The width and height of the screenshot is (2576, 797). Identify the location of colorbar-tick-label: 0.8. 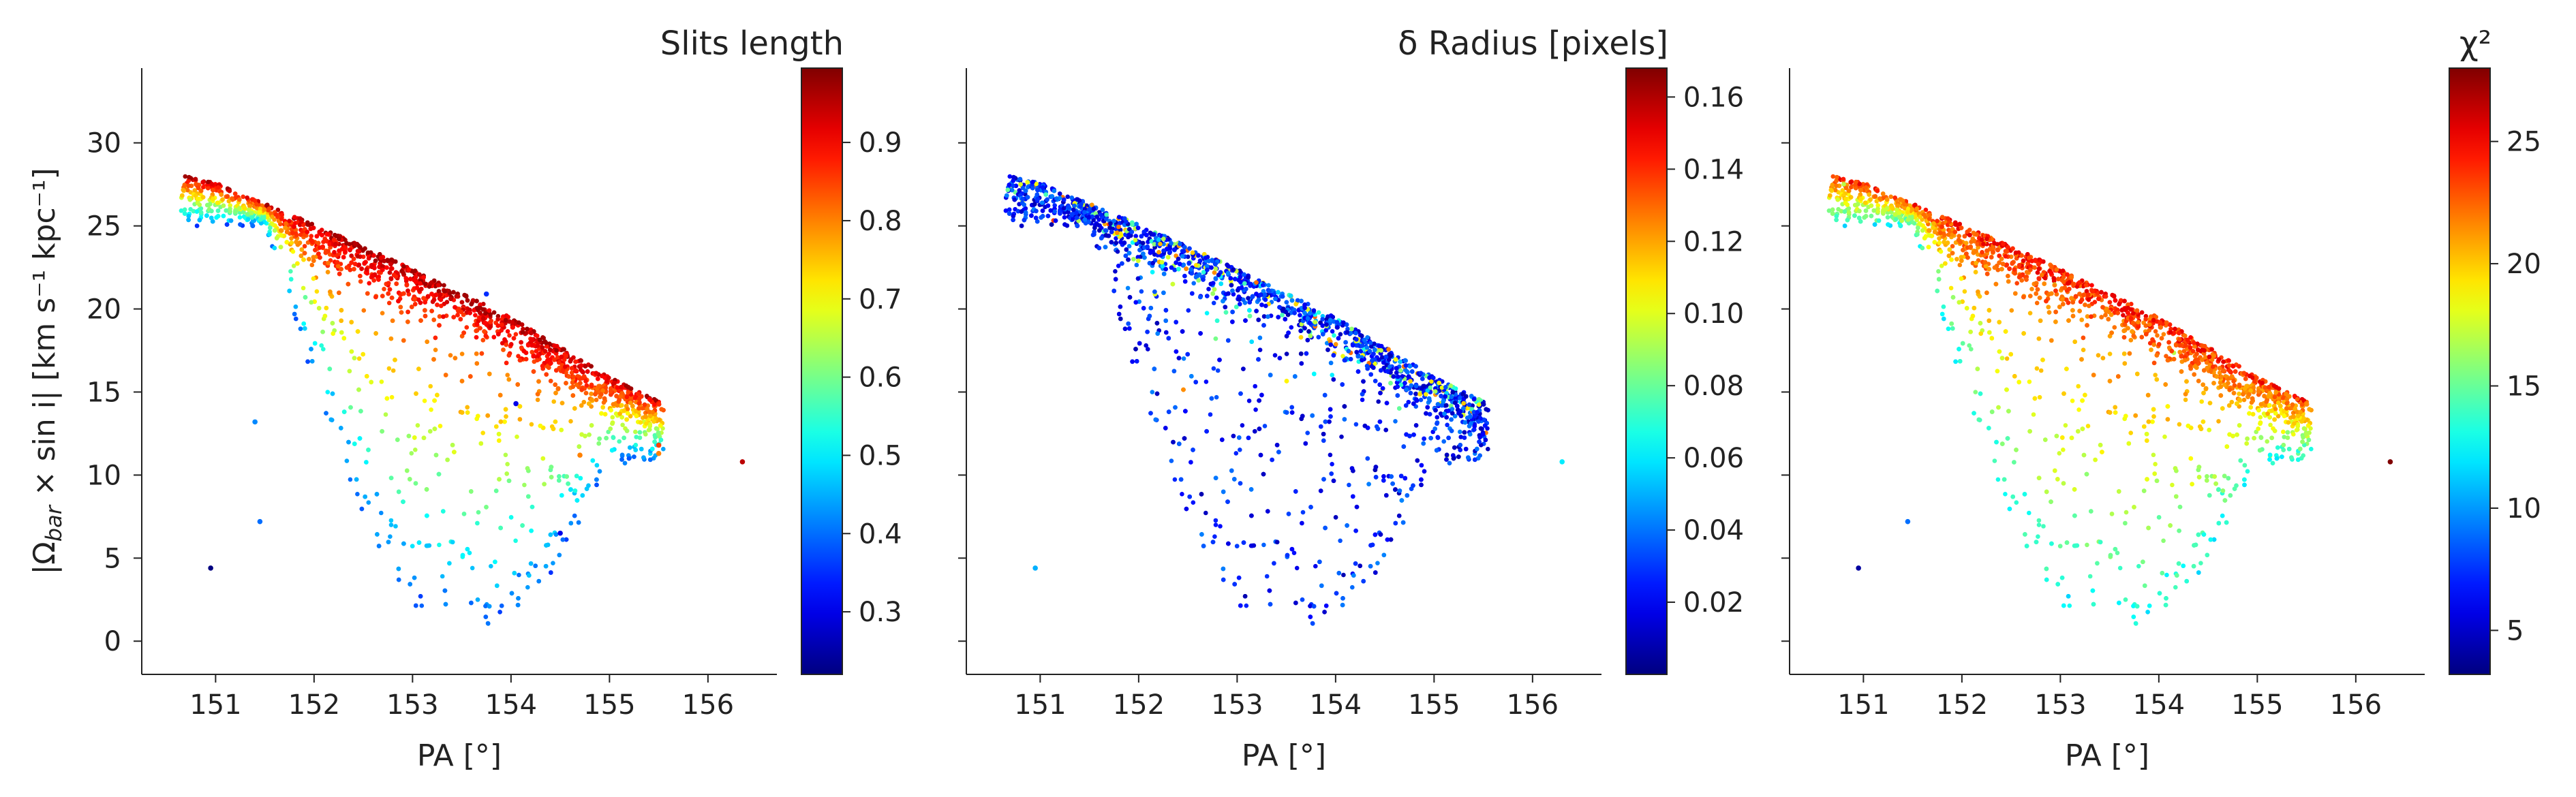
(881, 221).